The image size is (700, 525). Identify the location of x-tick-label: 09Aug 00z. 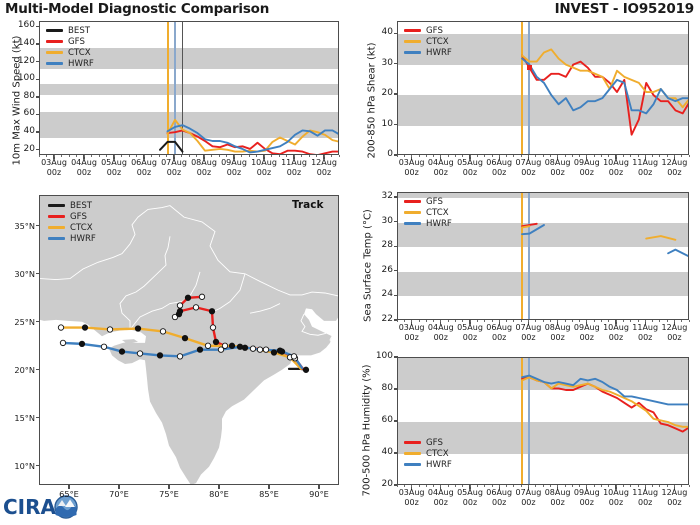
(587, 168).